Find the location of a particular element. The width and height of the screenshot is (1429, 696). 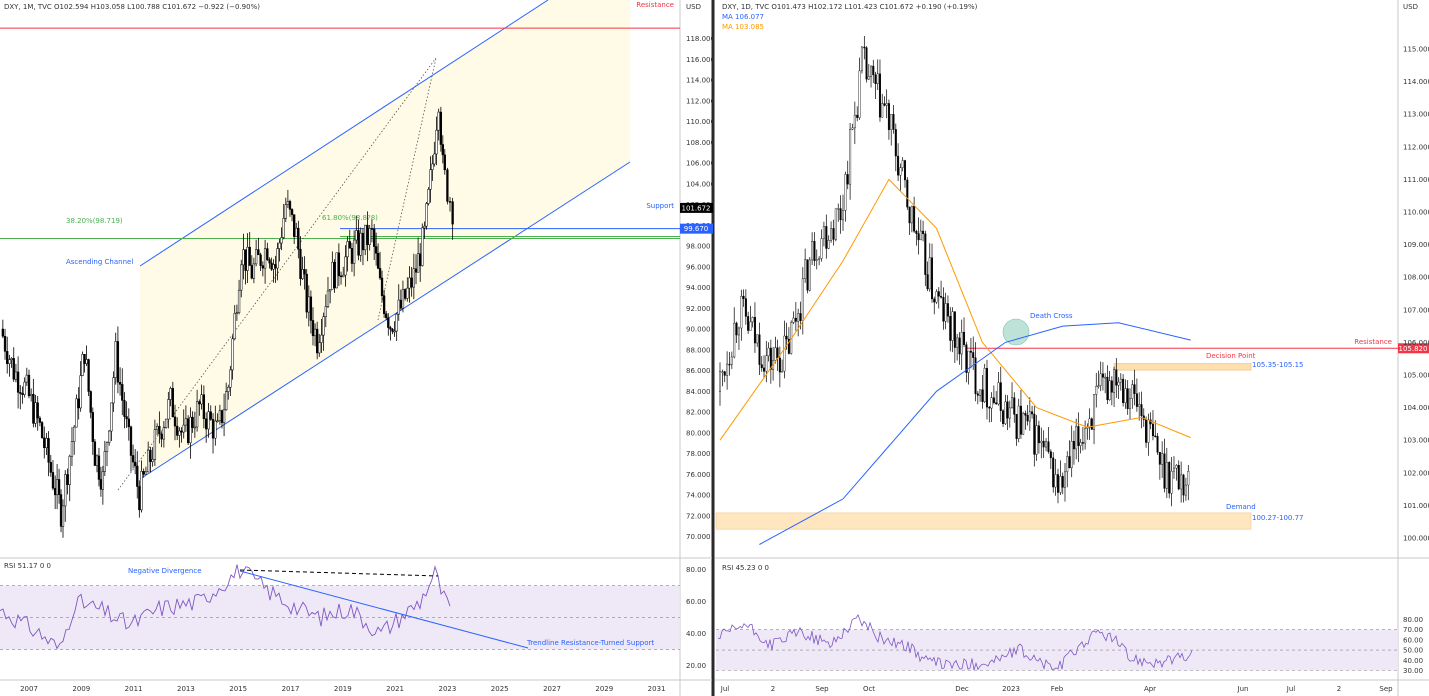

monthly-year-tick: 2029 is located at coordinates (604, 689).